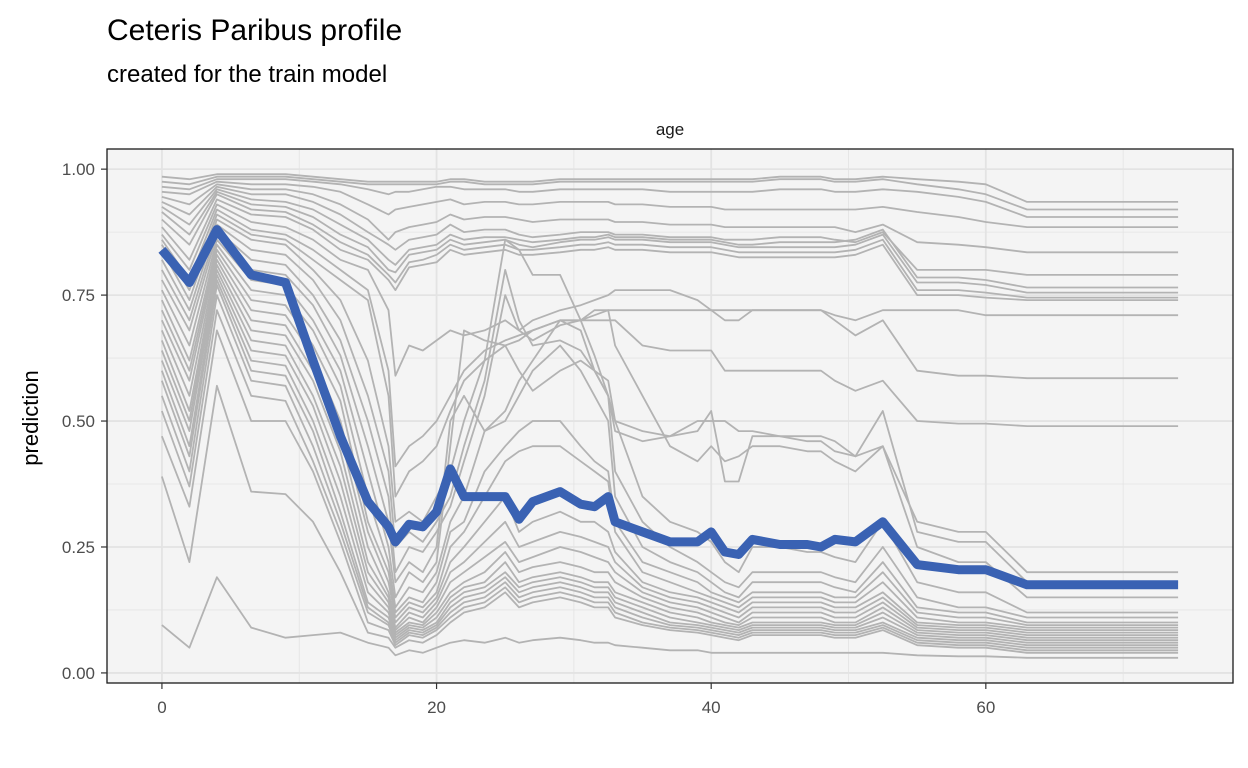  Describe the element at coordinates (711, 707) in the screenshot. I see `x-tick-label: 40` at that location.